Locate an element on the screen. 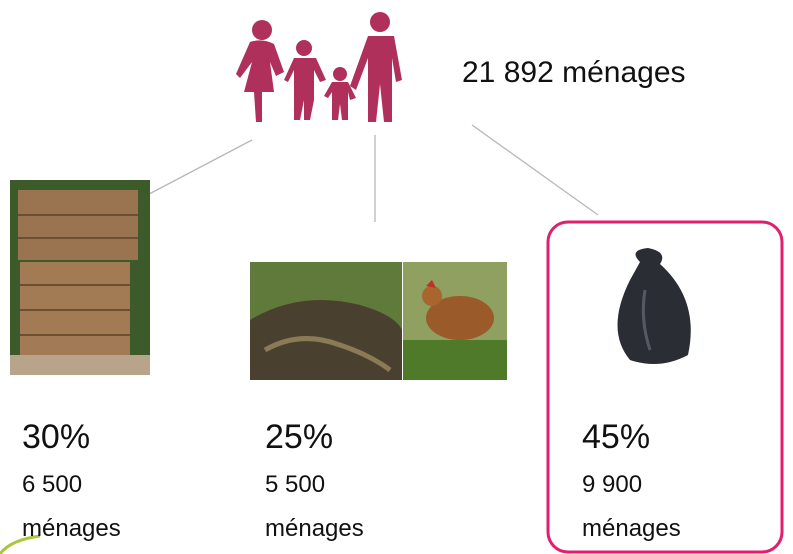  chicken-image is located at coordinates (455, 321).